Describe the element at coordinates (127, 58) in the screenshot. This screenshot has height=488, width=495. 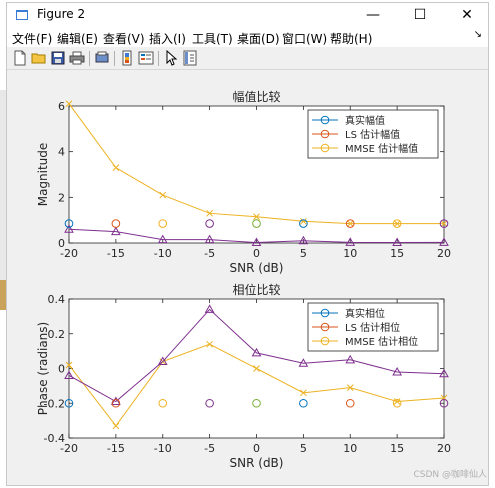
I see `colorbar-icon` at that location.